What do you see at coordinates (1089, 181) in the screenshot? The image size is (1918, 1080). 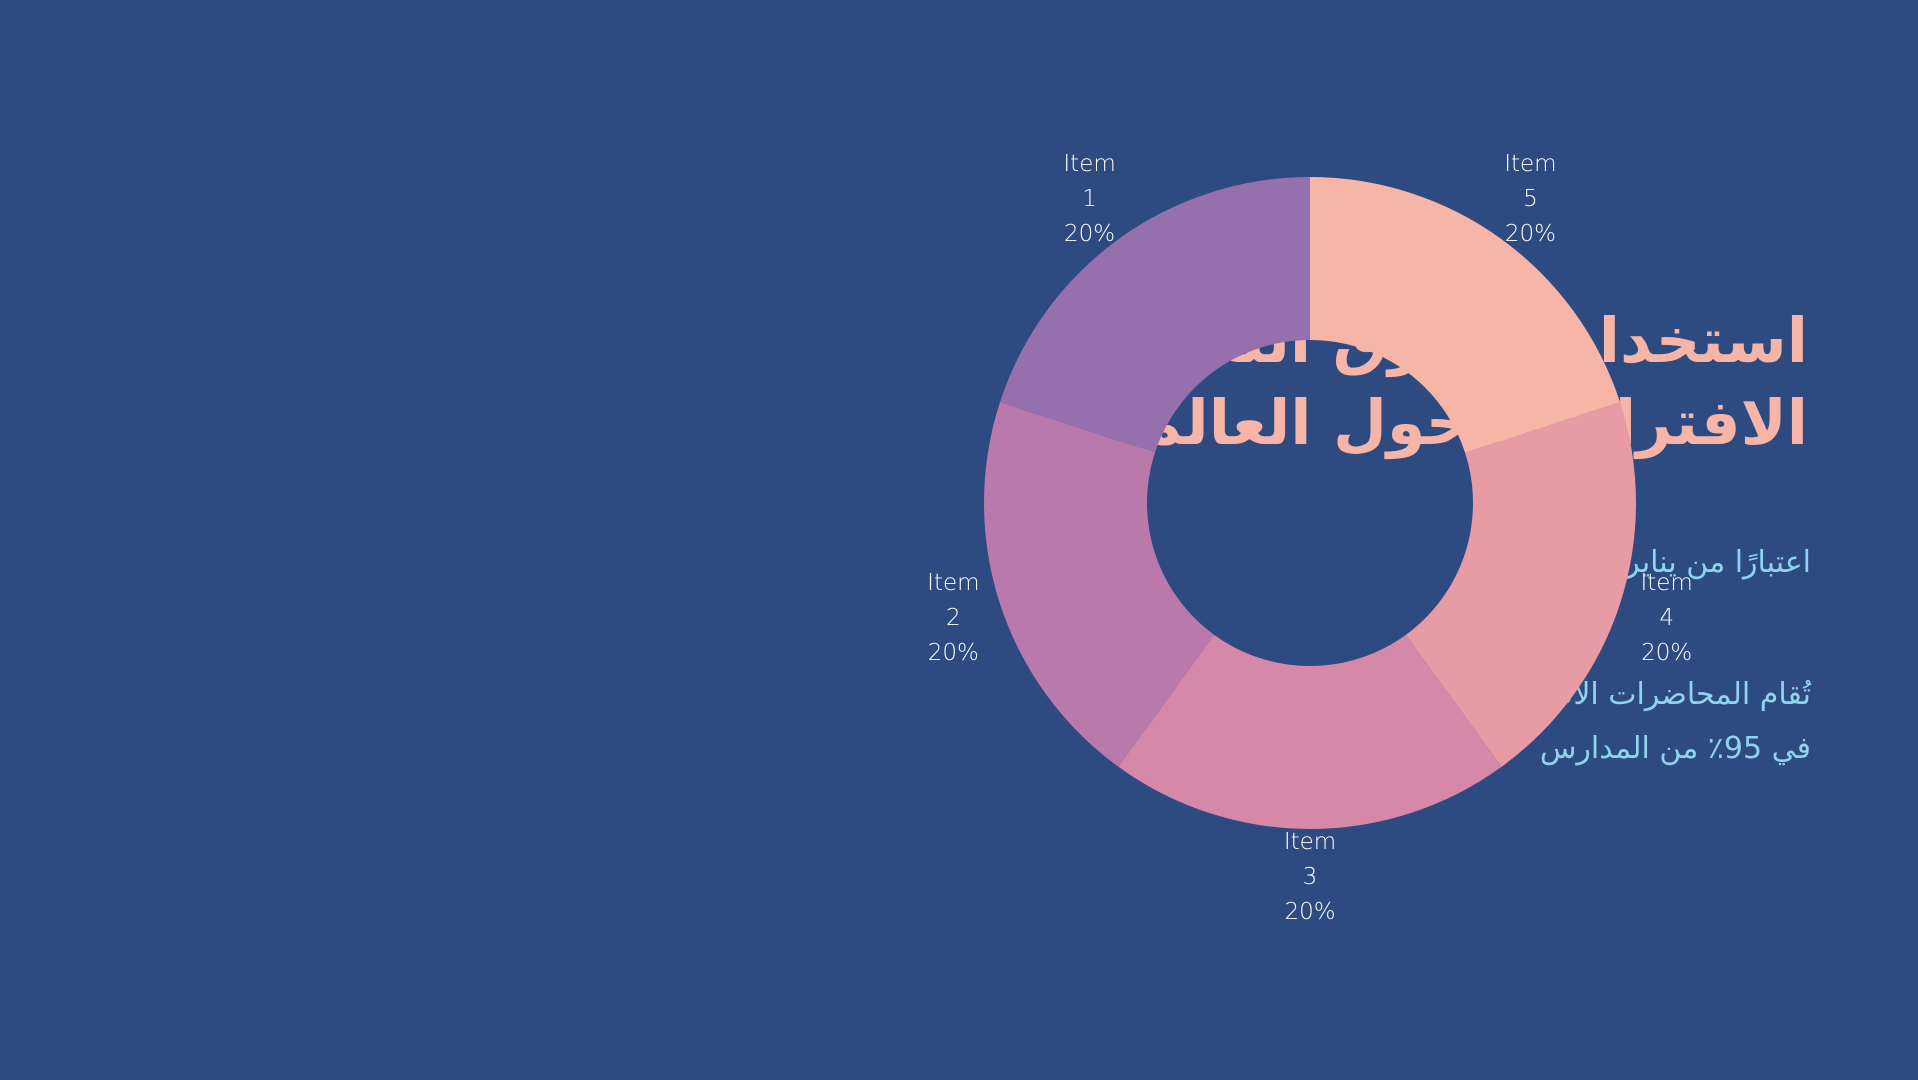 I see `category-label: Item 1` at bounding box center [1089, 181].